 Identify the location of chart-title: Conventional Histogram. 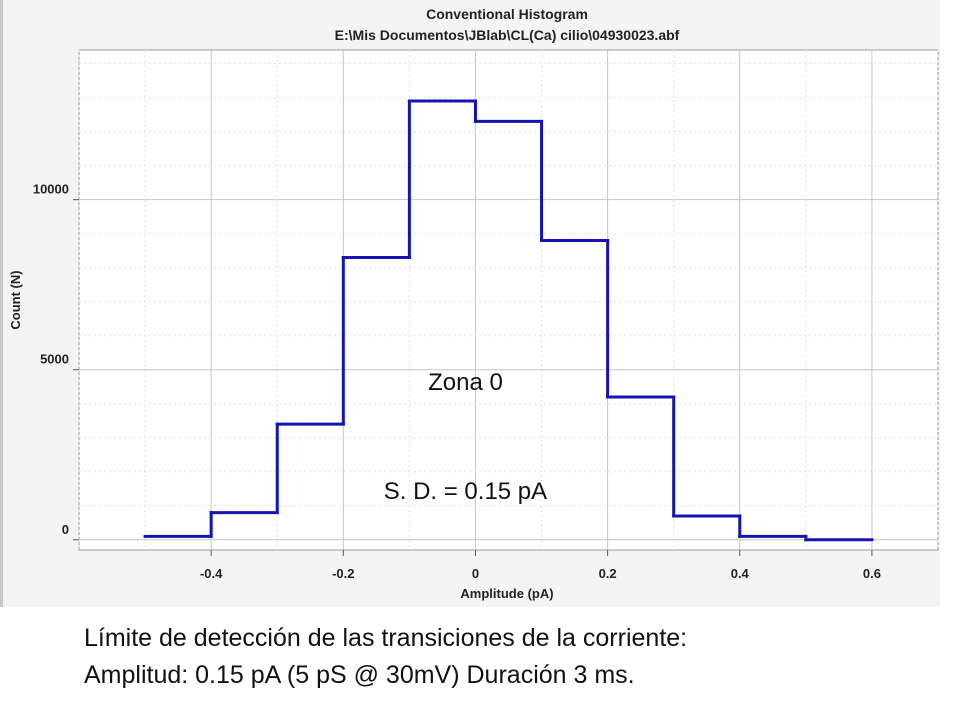
(507, 14).